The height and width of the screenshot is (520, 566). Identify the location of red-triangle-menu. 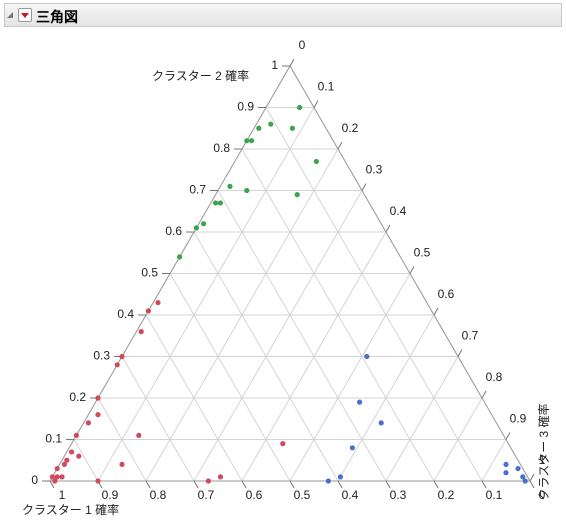
(25, 15).